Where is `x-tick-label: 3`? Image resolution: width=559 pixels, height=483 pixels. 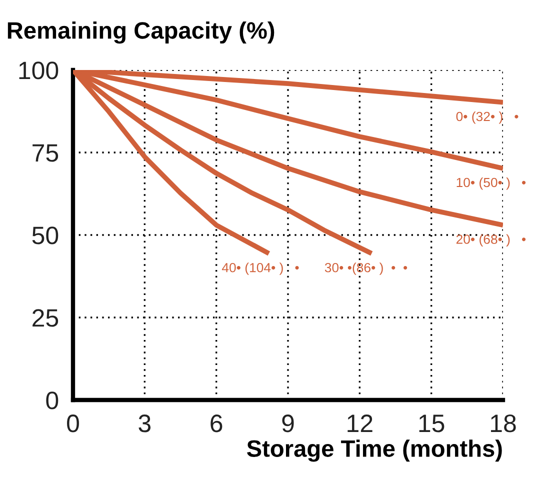 x-tick-label: 3 is located at coordinates (144, 423).